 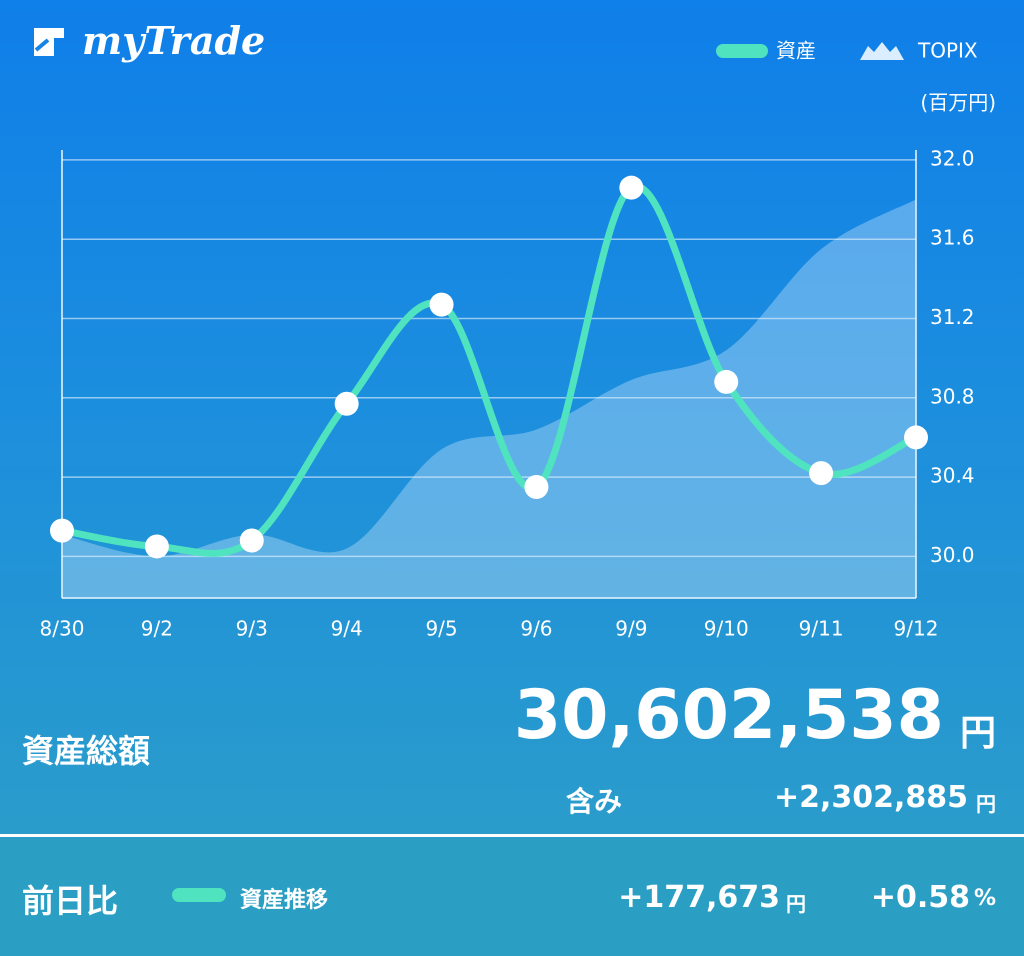 I want to click on daily-change: +177,673, so click(x=699, y=897).